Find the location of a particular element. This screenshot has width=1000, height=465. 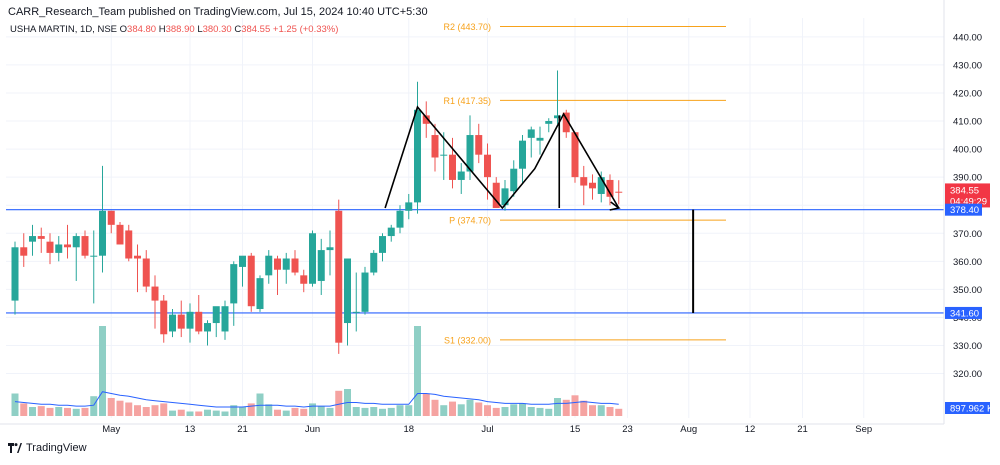

price-tick-label: 370.00 is located at coordinates (967, 234).